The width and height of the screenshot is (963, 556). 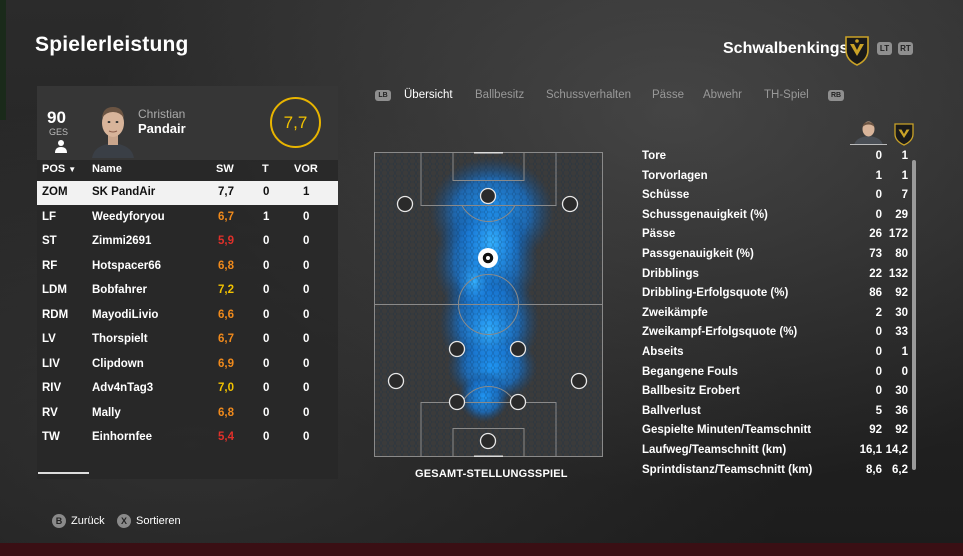 I want to click on stat-player-value: 92, so click(x=875, y=430).